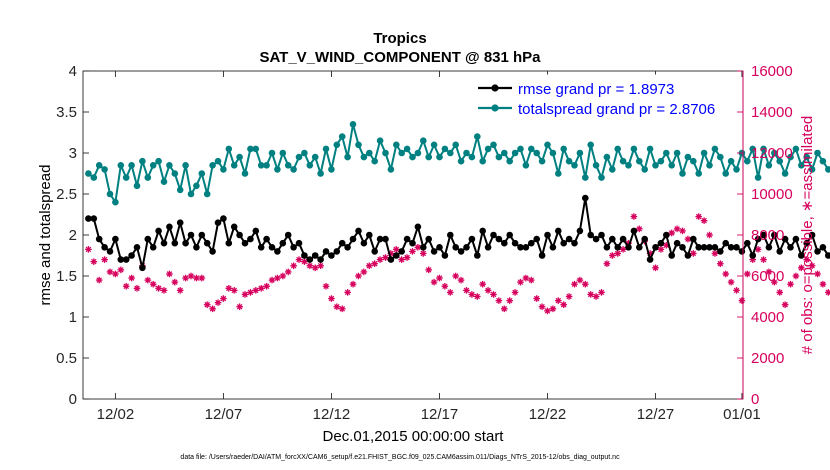 The width and height of the screenshot is (830, 470). Describe the element at coordinates (66, 194) in the screenshot. I see `y-left-tick-label: 2.5` at that location.